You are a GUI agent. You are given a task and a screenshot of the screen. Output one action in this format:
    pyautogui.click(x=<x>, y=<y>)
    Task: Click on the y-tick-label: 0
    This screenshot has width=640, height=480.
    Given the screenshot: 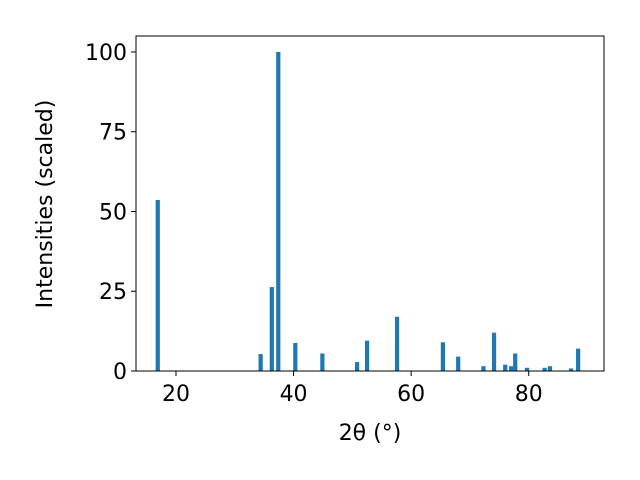 What is the action you would take?
    pyautogui.click(x=120, y=372)
    